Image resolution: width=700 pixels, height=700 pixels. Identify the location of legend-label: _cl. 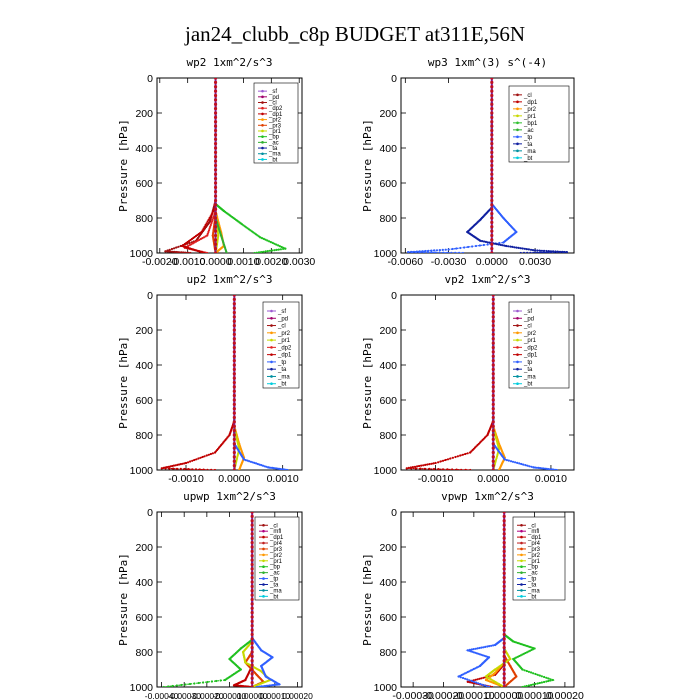
(527, 96).